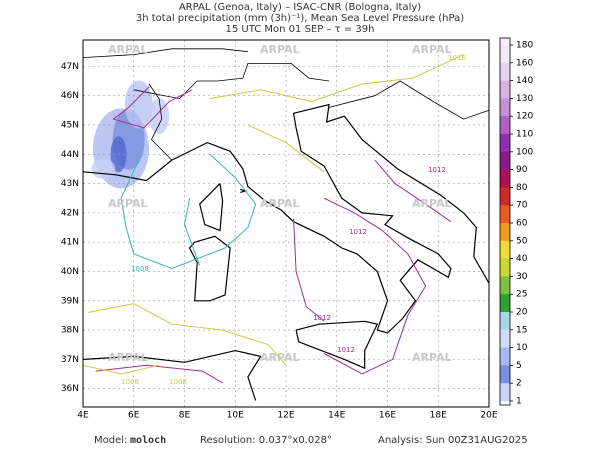 The image size is (600, 450). What do you see at coordinates (521, 295) in the screenshot?
I see `colorbar-label: 25` at bounding box center [521, 295].